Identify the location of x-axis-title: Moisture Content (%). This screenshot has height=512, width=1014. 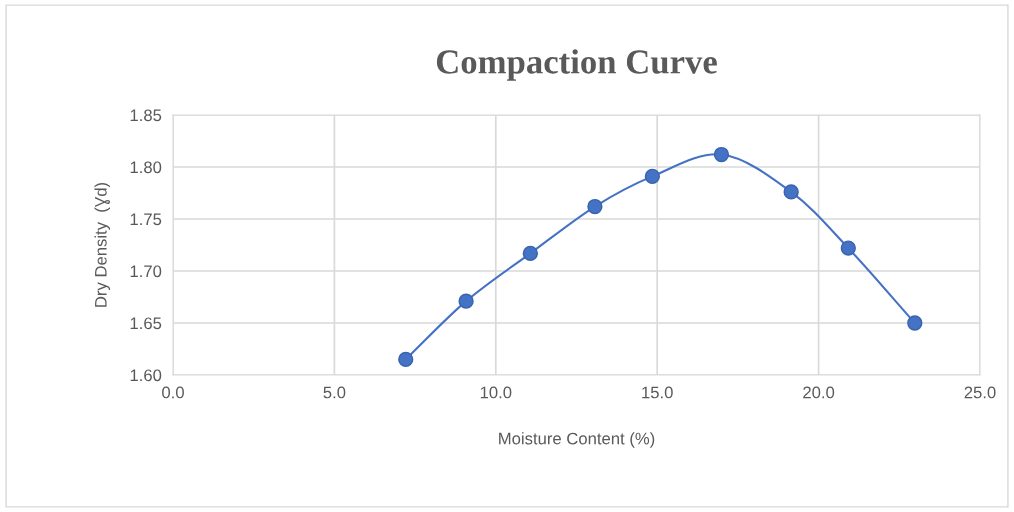
(577, 440).